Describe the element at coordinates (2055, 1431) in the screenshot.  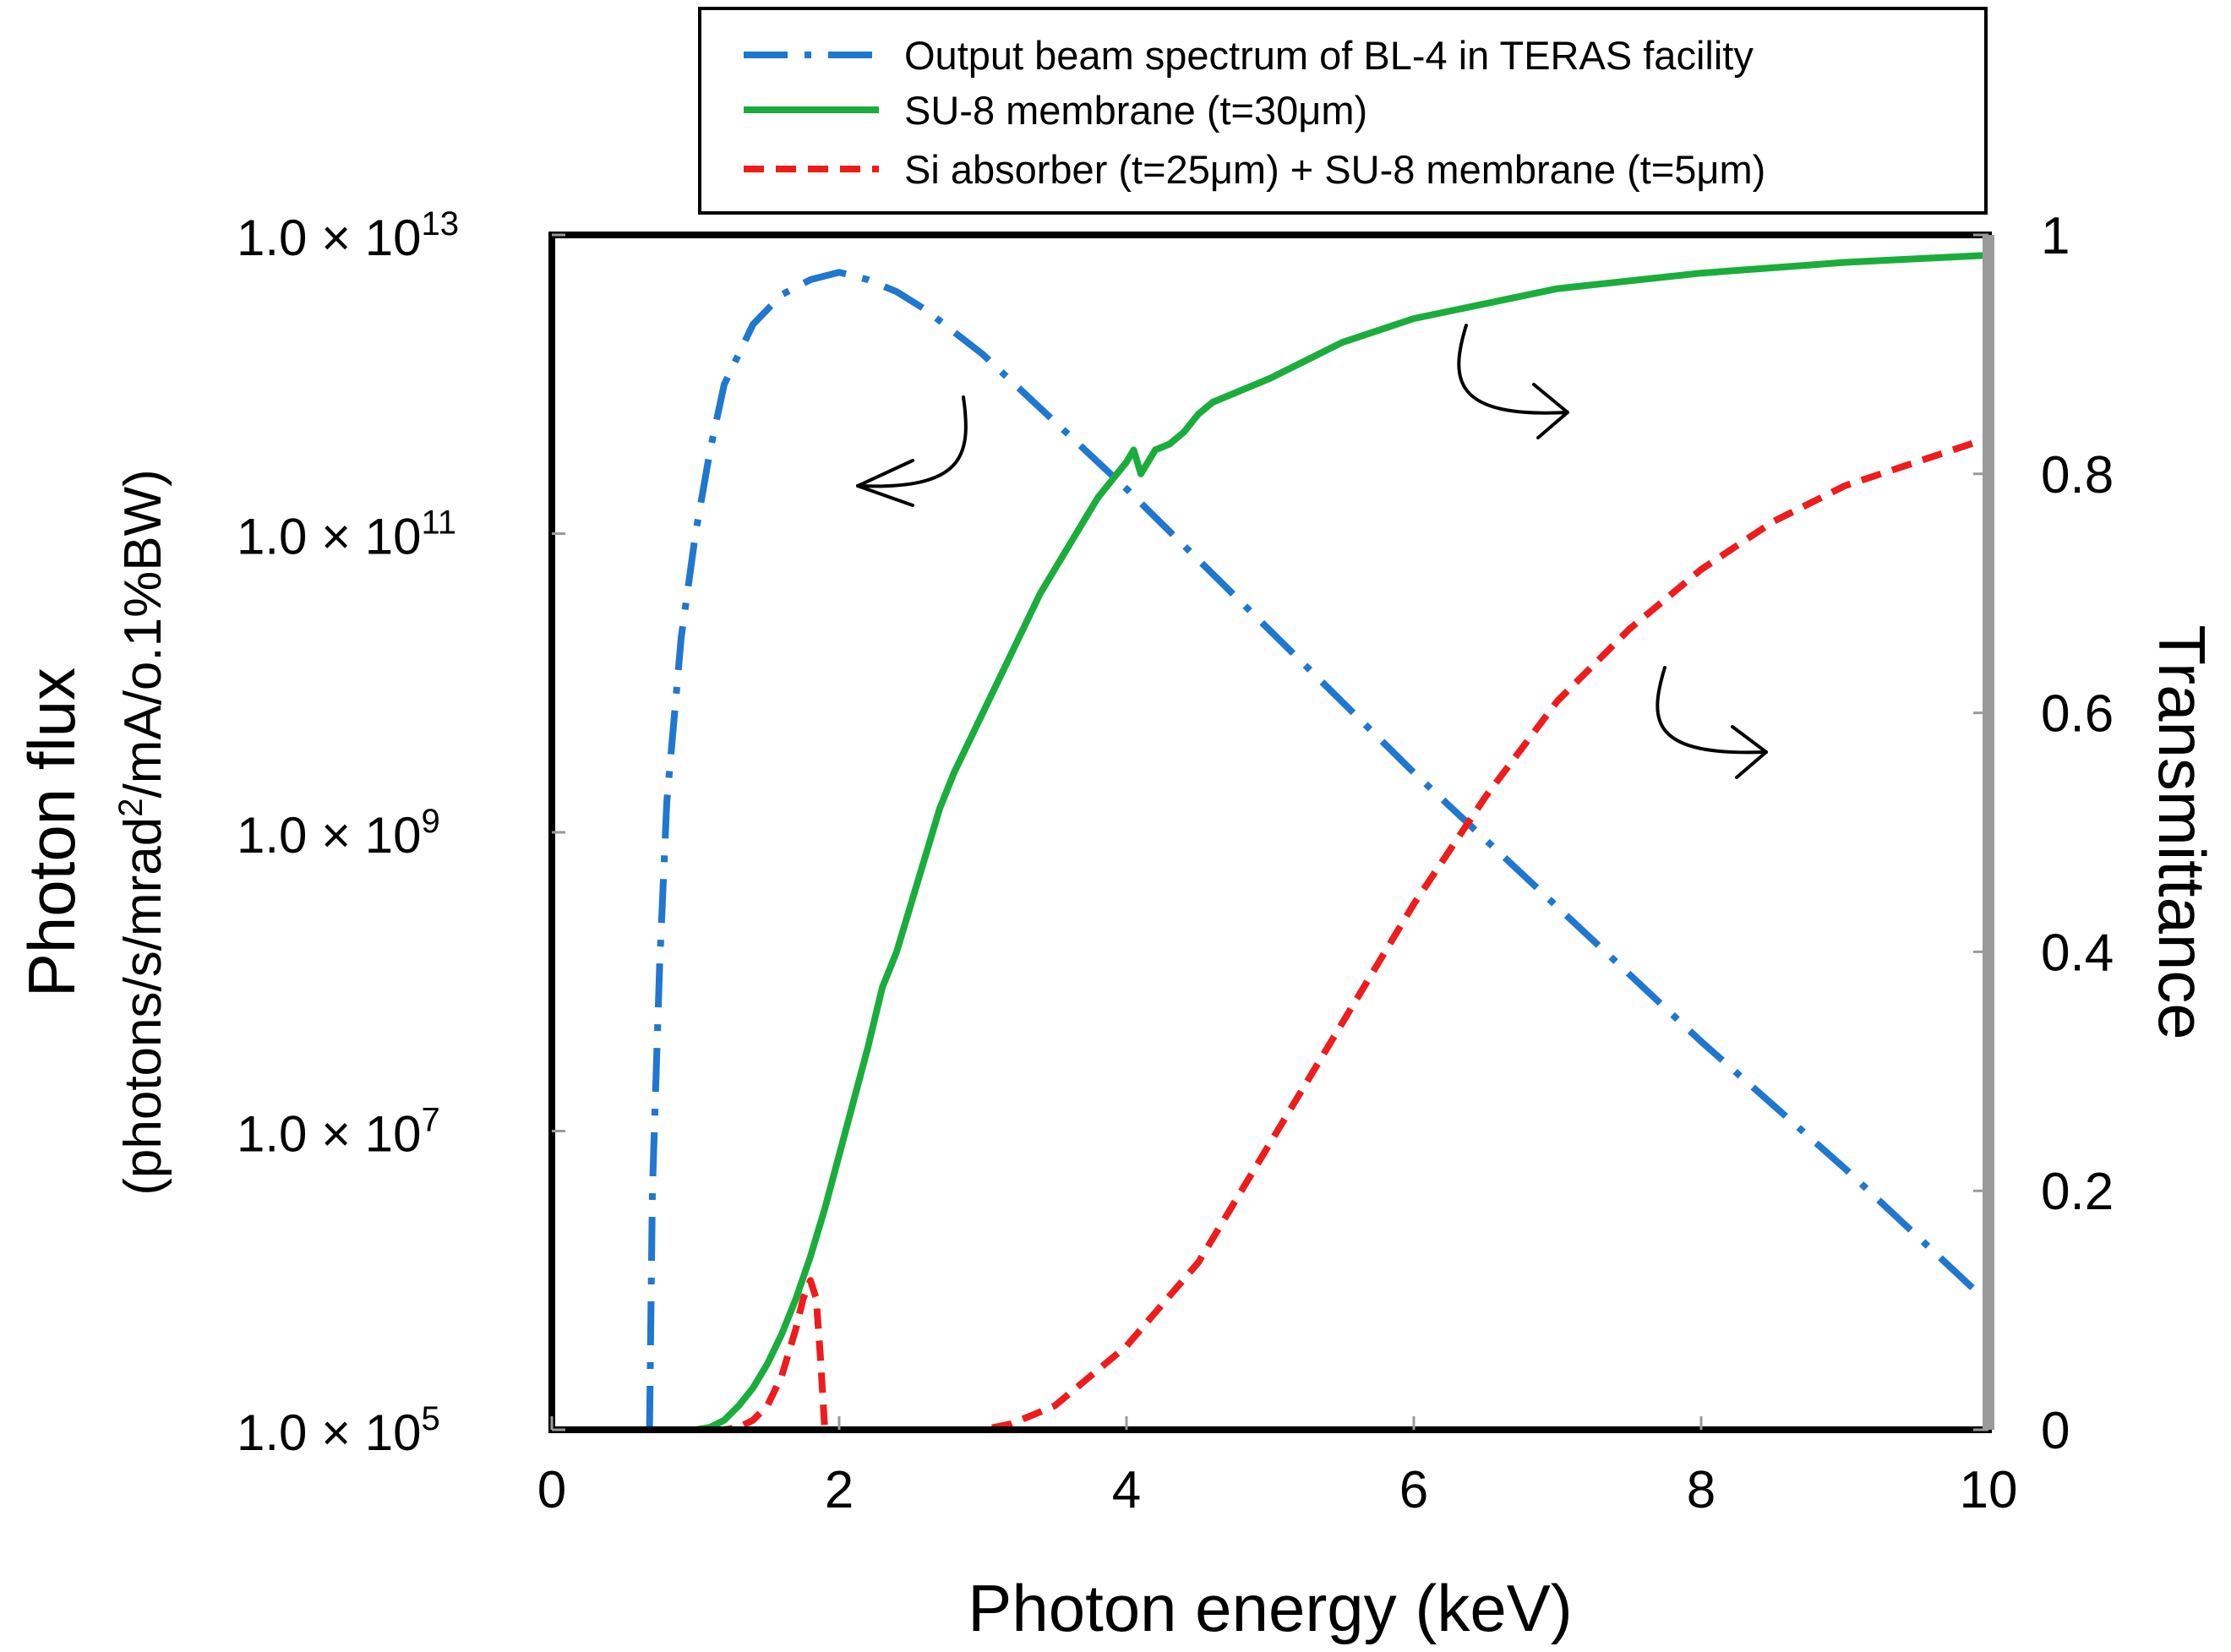
I see `right-y-tick-label: 0` at that location.